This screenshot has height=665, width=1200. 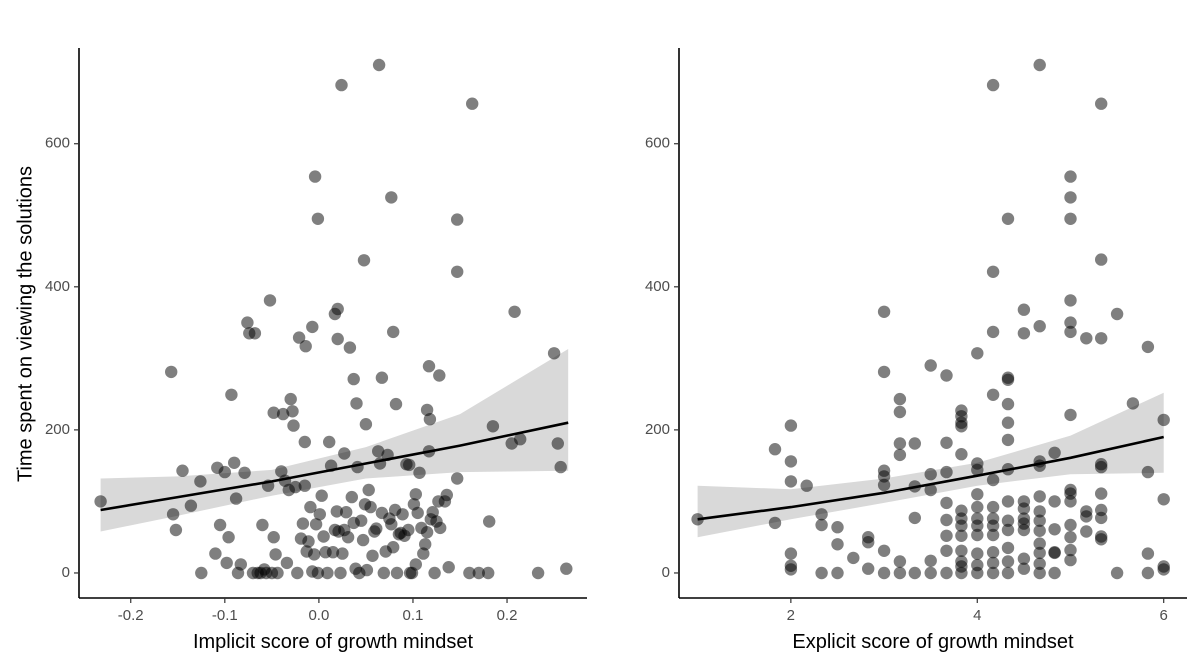 What do you see at coordinates (657, 429) in the screenshot?
I see `y-tick-label: 200` at bounding box center [657, 429].